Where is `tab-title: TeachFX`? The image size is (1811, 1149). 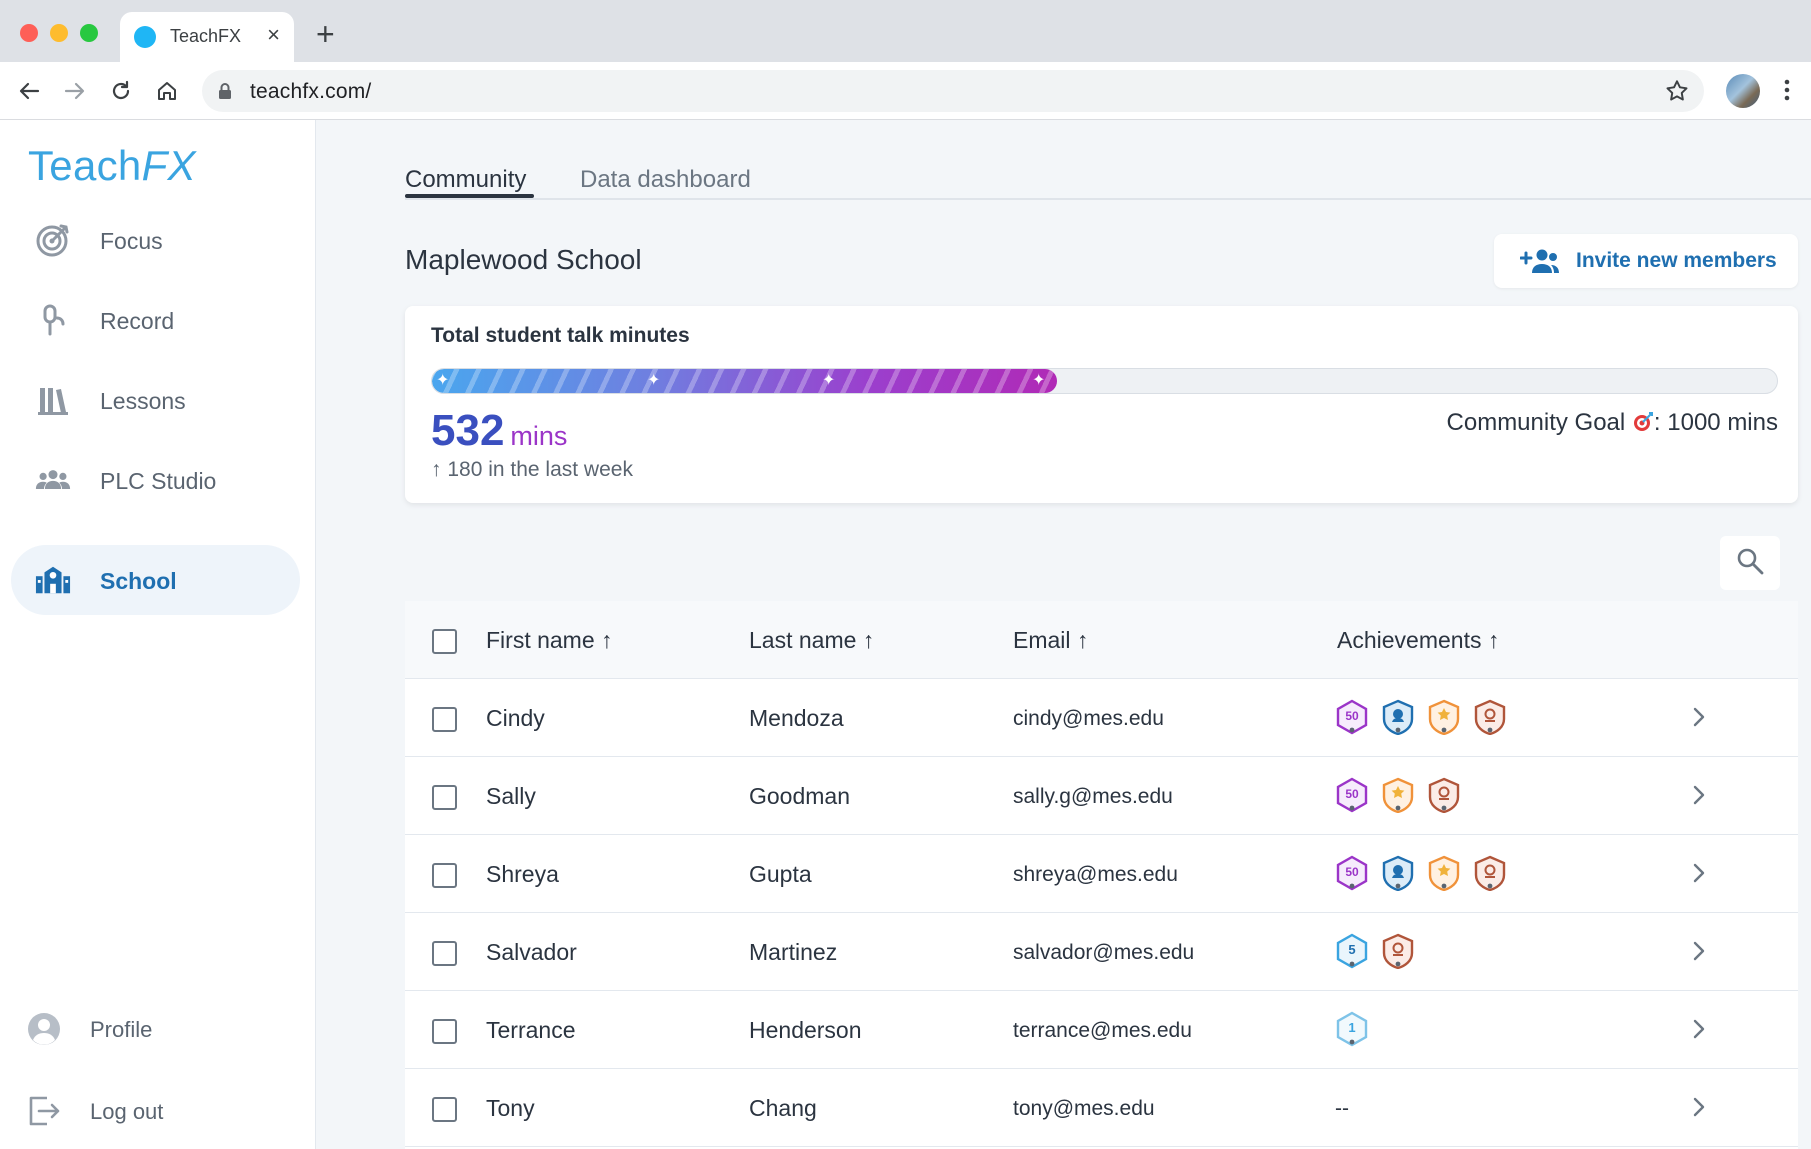 tab-title: TeachFX is located at coordinates (206, 36).